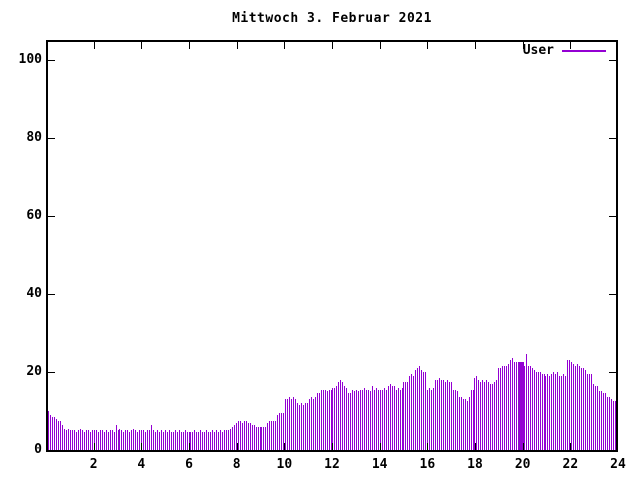 The image size is (640, 480). Describe the element at coordinates (427, 464) in the screenshot. I see `x-tick-label: 16` at that location.